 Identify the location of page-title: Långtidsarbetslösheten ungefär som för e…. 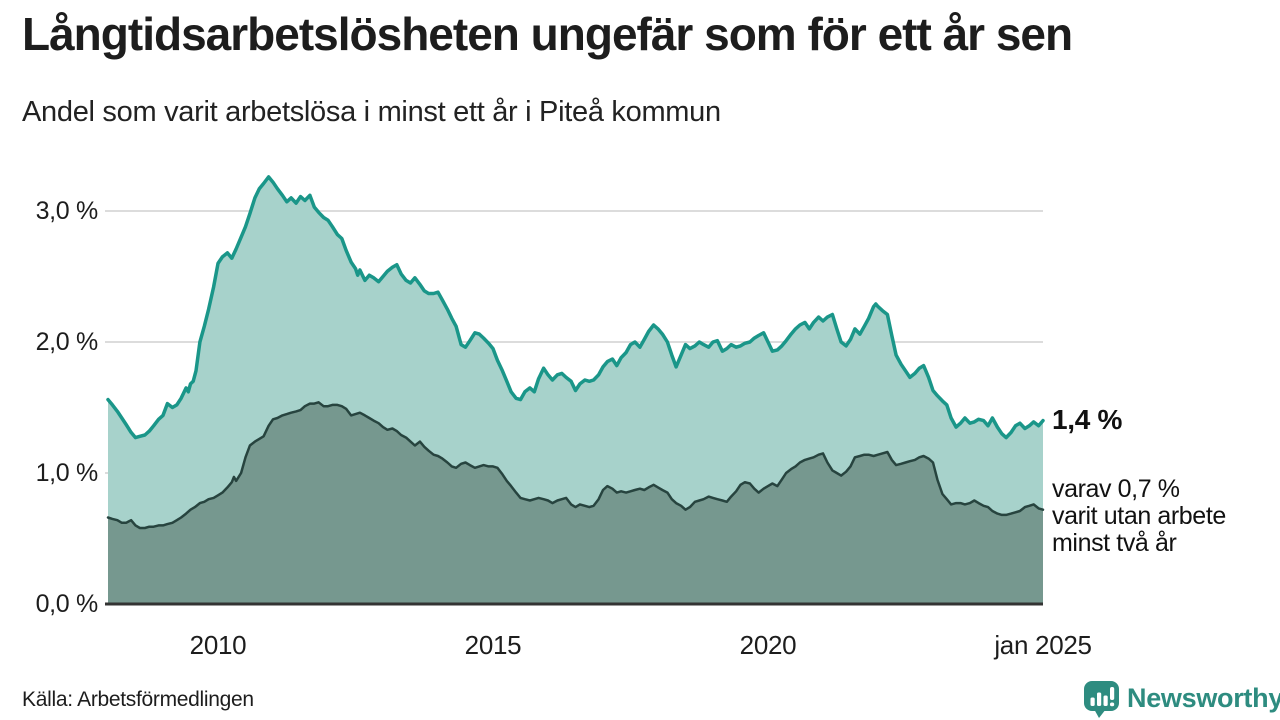
(547, 34).